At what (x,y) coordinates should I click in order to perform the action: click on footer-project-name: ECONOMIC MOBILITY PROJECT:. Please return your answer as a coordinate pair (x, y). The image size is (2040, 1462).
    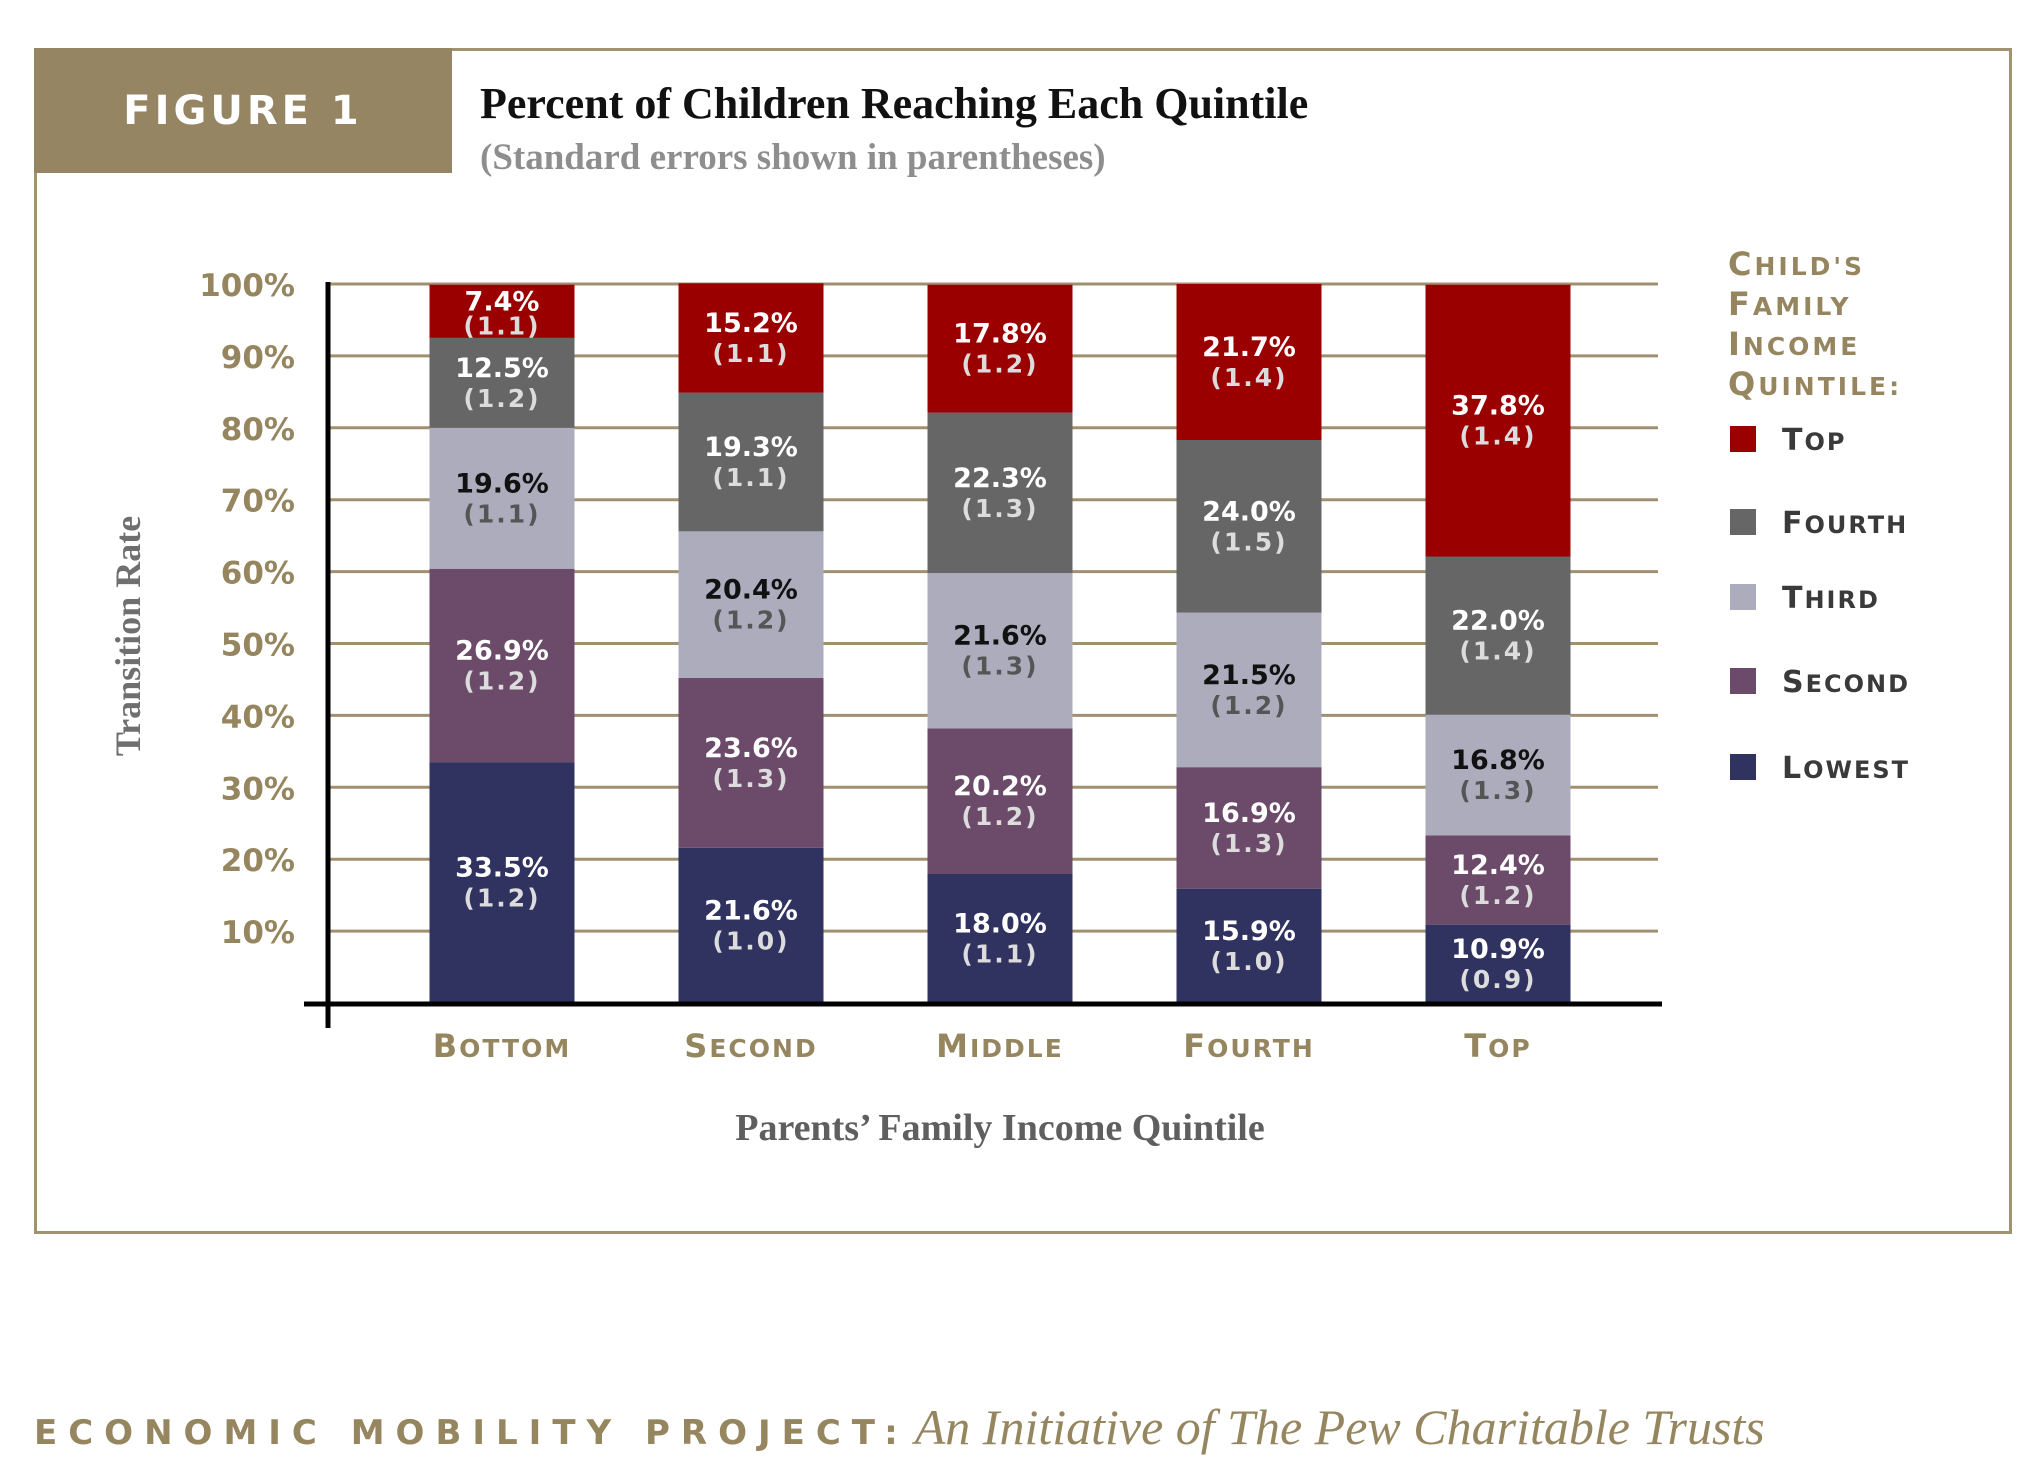
    Looking at the image, I should click on (471, 1433).